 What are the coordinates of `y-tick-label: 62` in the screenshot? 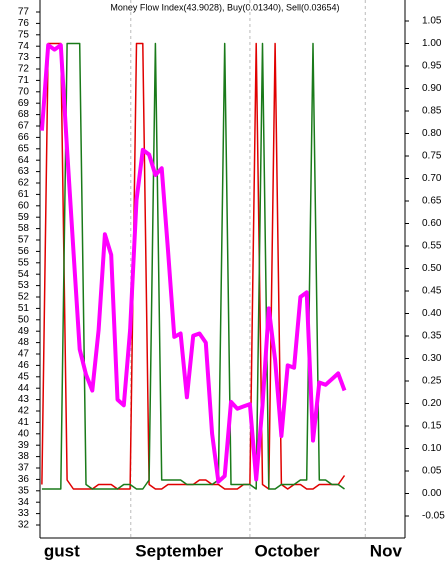 It's located at (24, 183).